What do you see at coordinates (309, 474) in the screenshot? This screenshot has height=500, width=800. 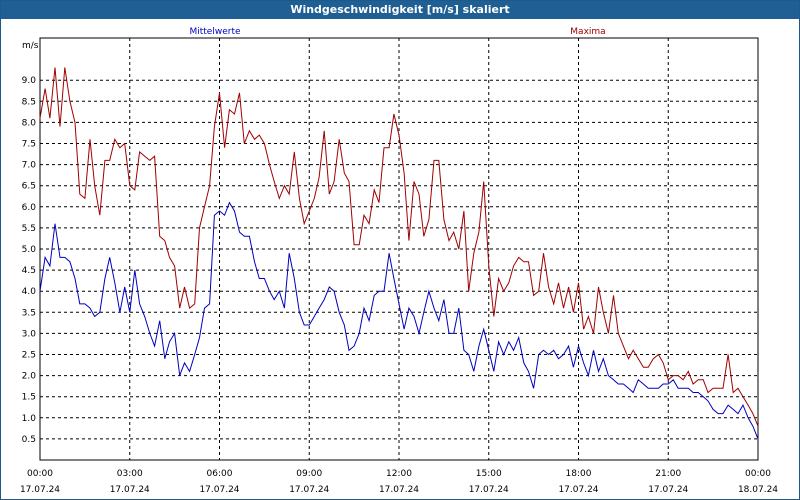 I see `x-tick-time-label: 09:00` at bounding box center [309, 474].